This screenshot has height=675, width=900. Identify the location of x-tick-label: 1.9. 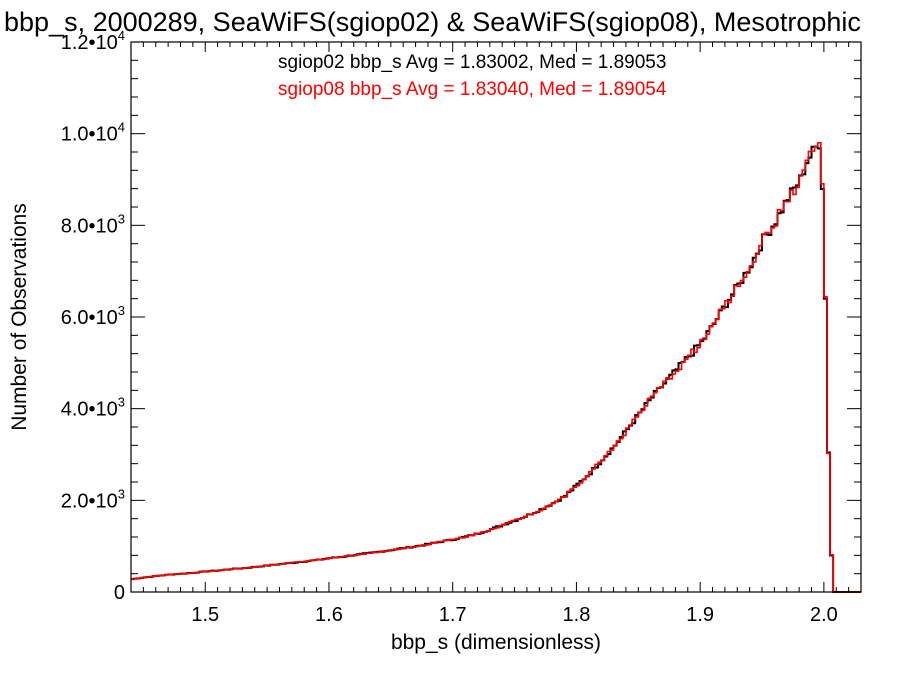
(700, 615).